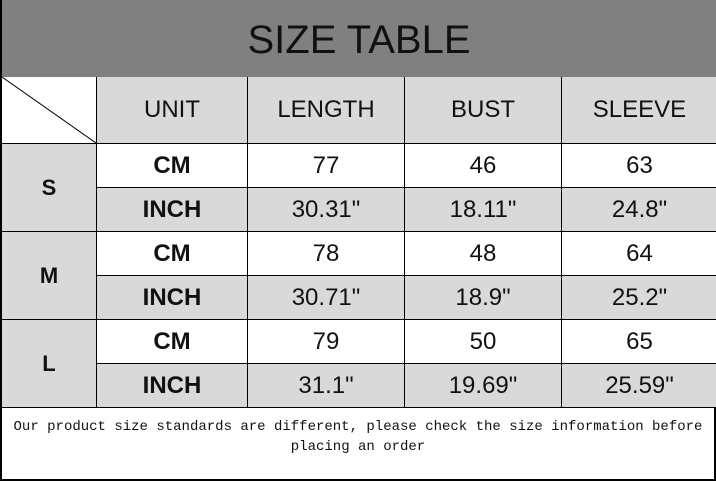 This screenshot has width=716, height=481. Describe the element at coordinates (326, 110) in the screenshot. I see `header-length: LENGTH` at that location.